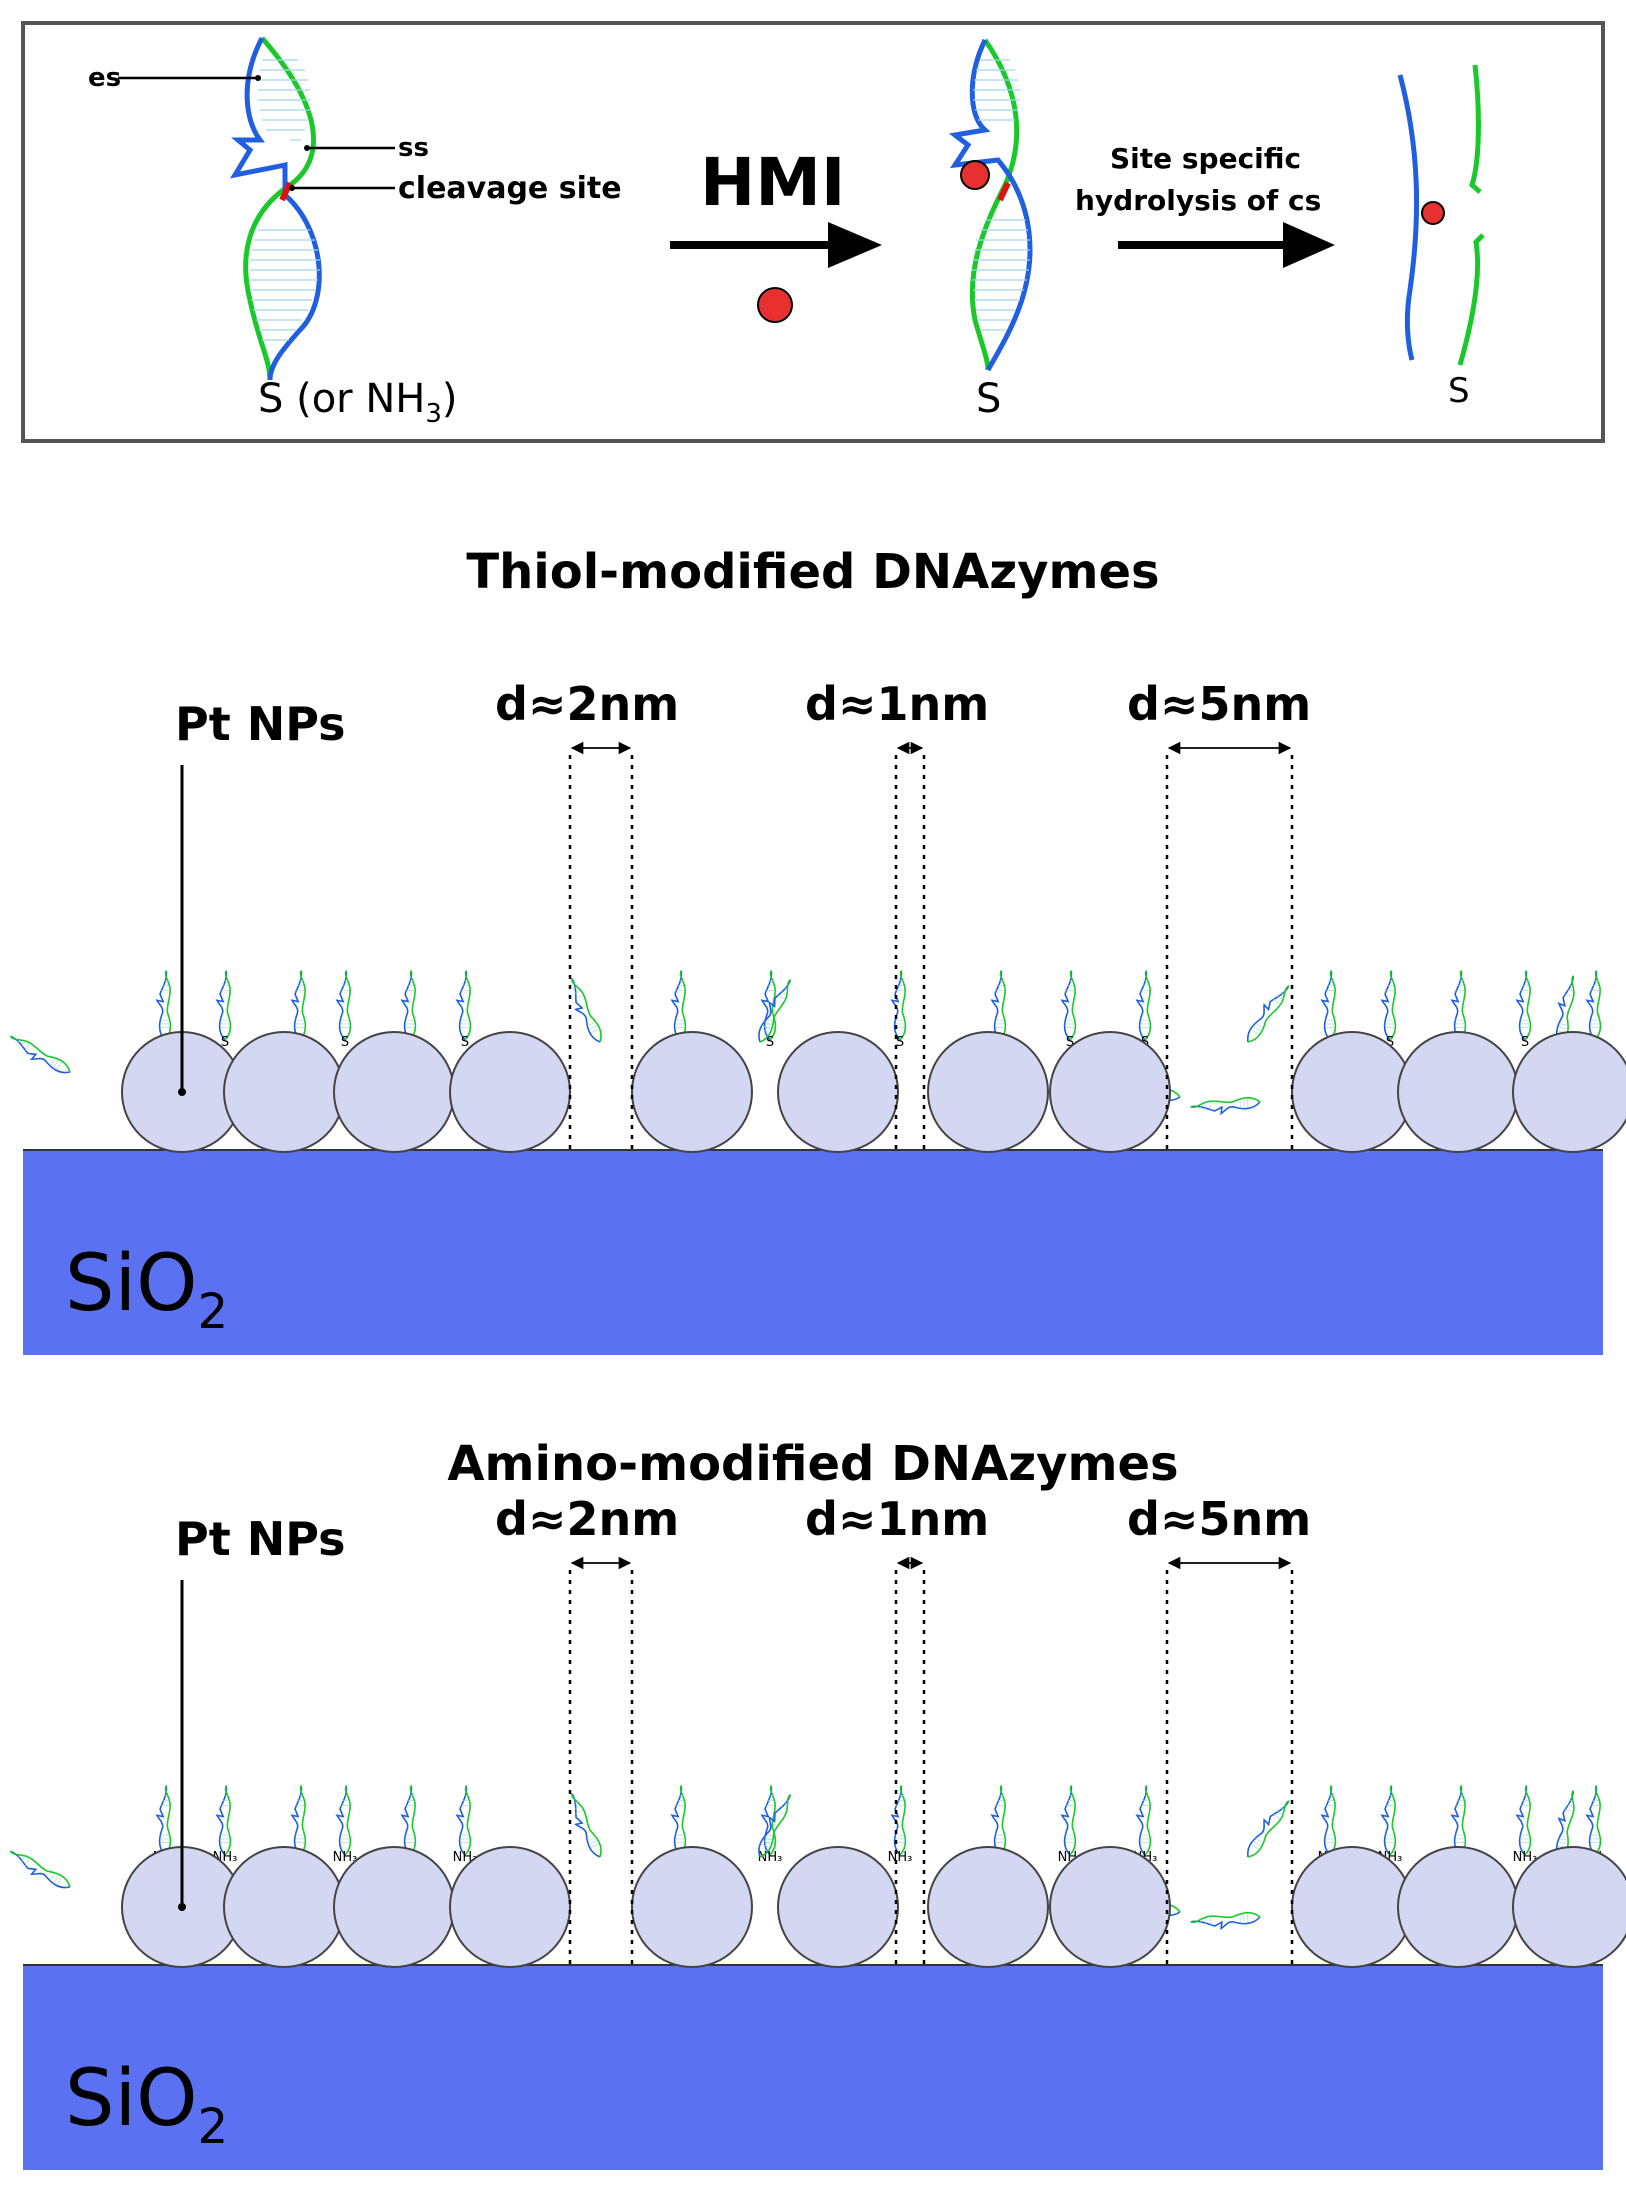  I want to click on substrate-strand, so click(280, 208).